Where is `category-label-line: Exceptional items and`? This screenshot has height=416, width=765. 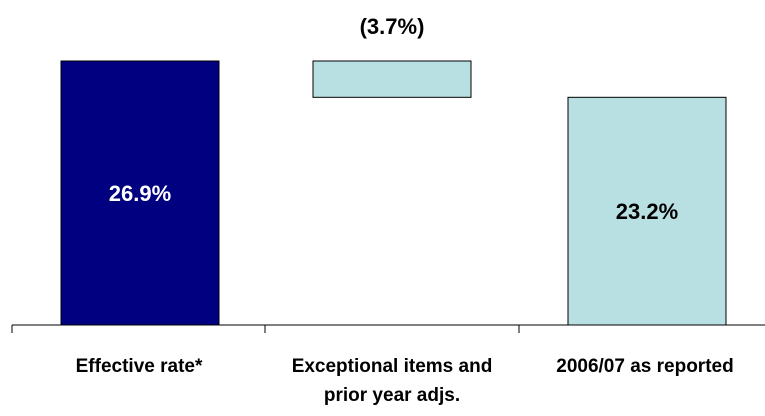 category-label-line: Exceptional items and is located at coordinates (392, 366).